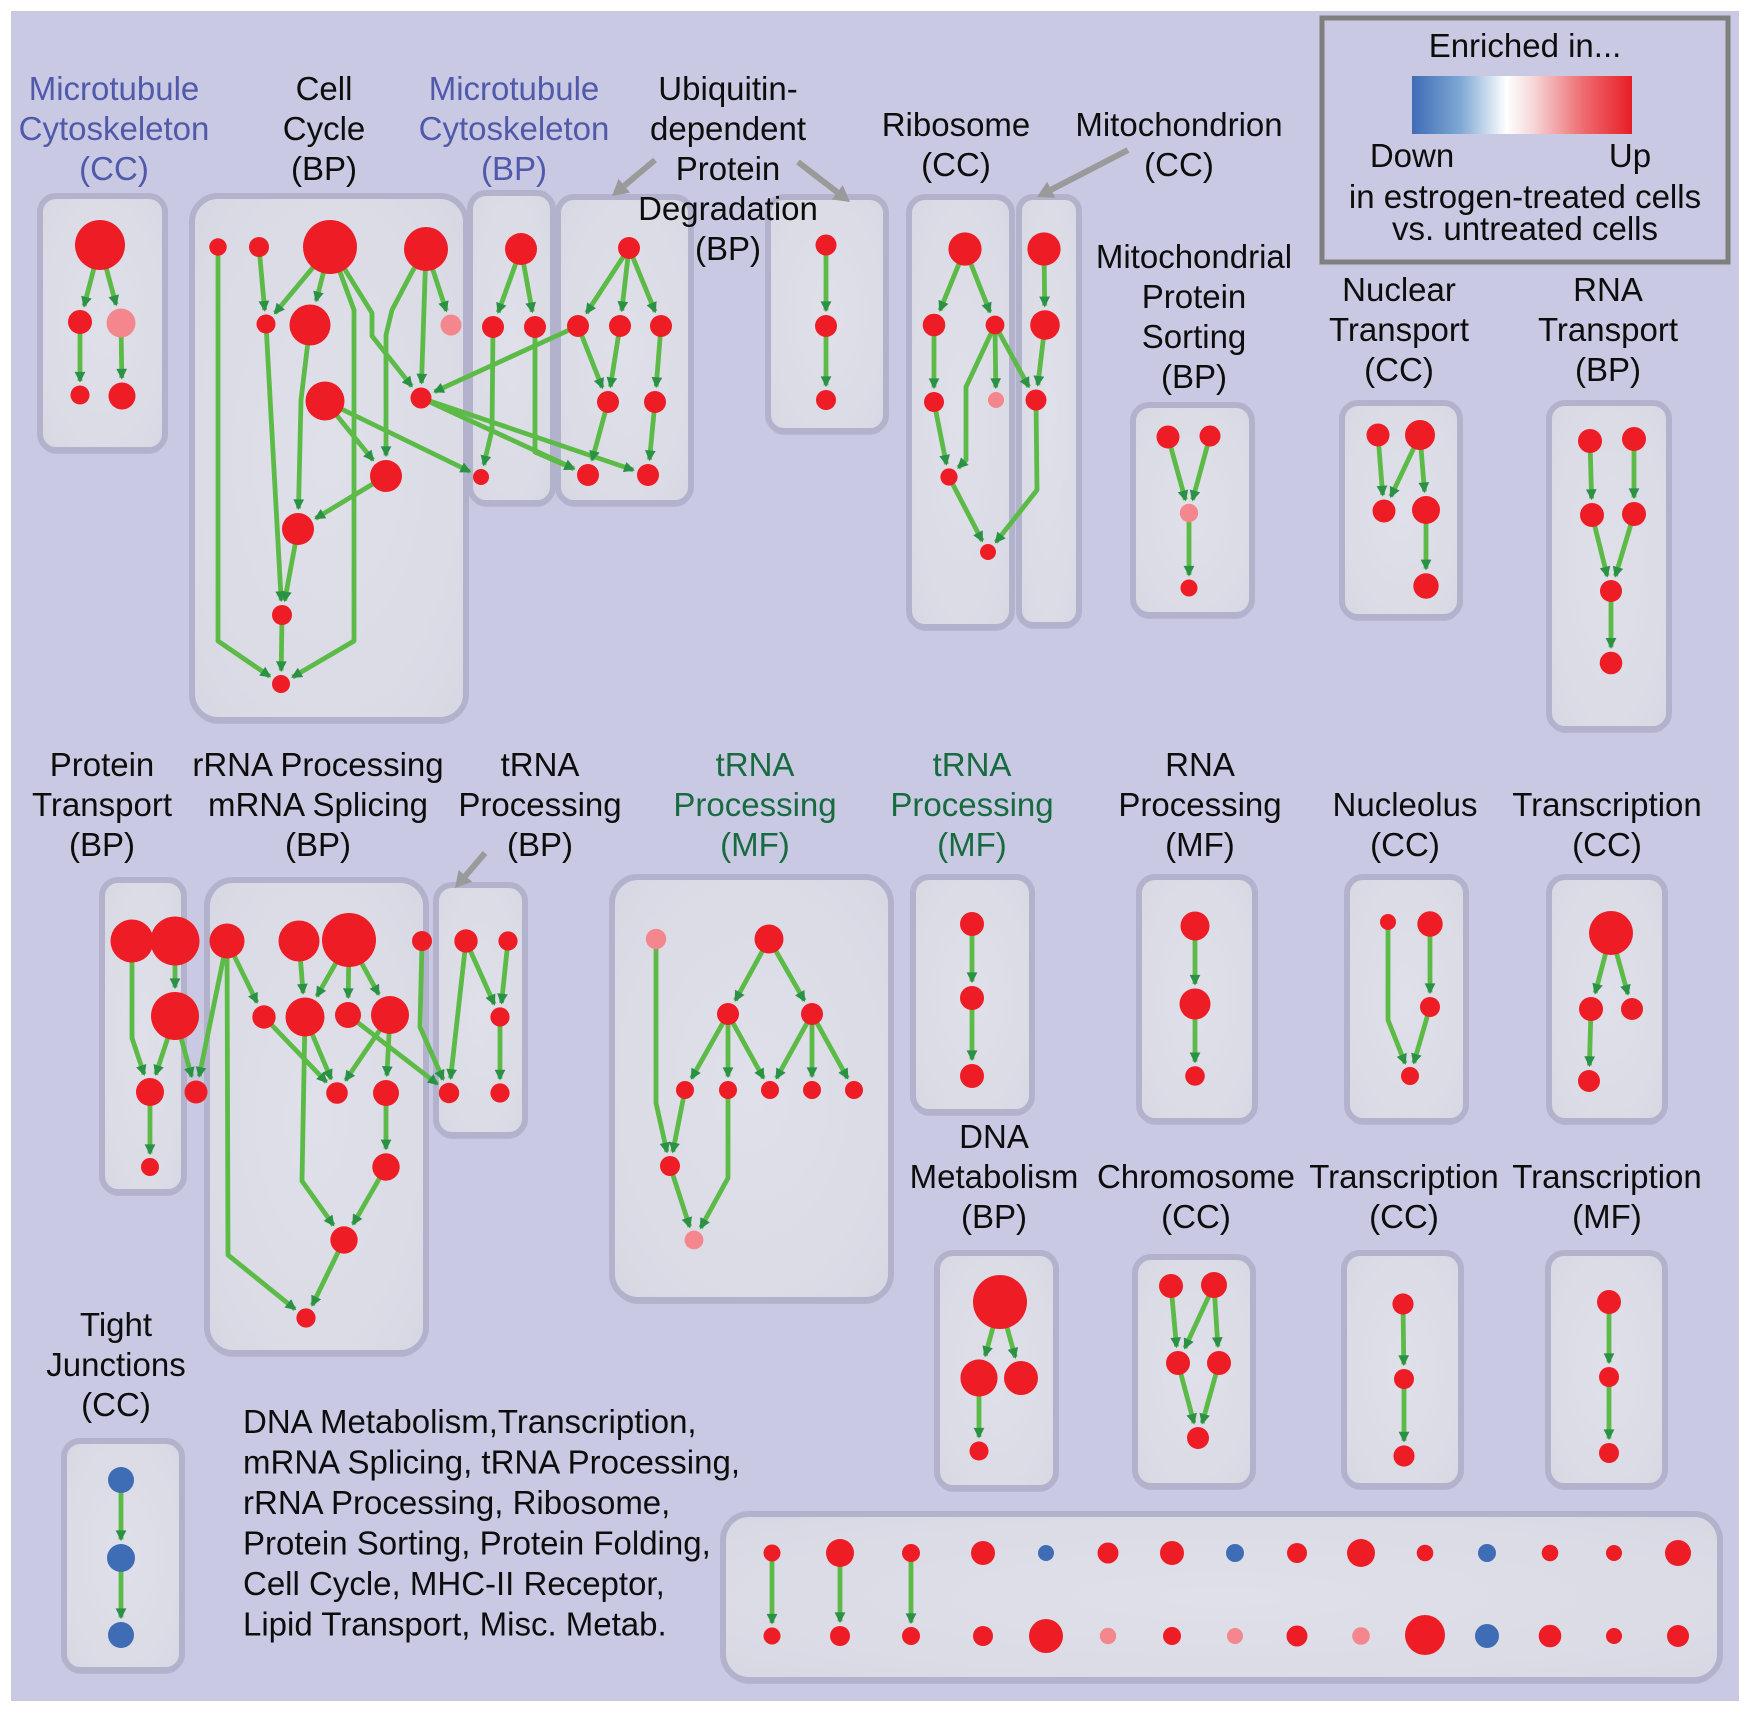  What do you see at coordinates (1405, 804) in the screenshot?
I see `svg-text: Nucleolus` at bounding box center [1405, 804].